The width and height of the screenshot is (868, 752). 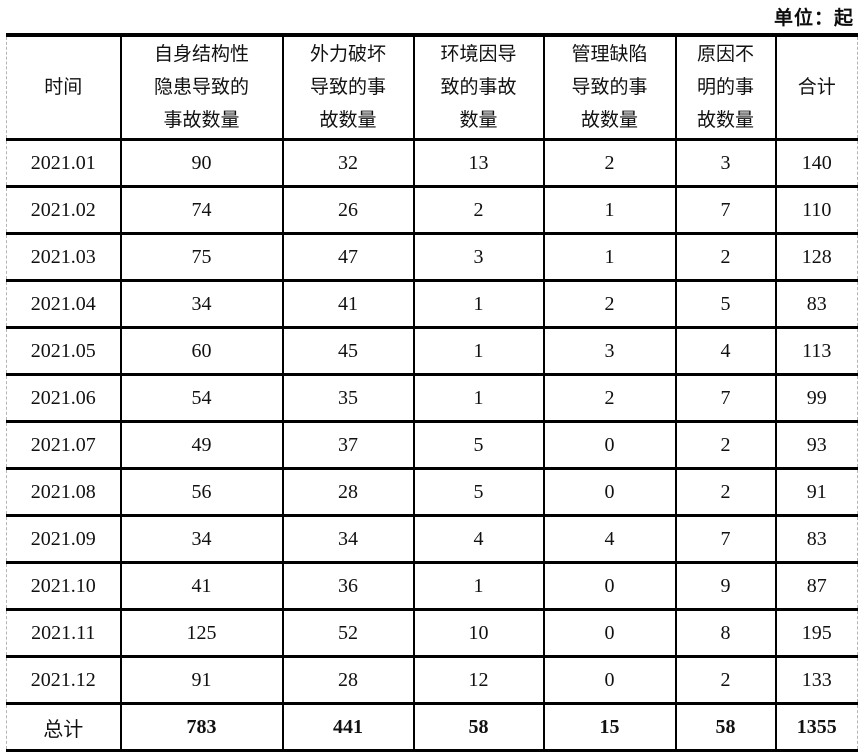 What do you see at coordinates (609, 727) in the screenshot?
I see `total-cell: 15` at bounding box center [609, 727].